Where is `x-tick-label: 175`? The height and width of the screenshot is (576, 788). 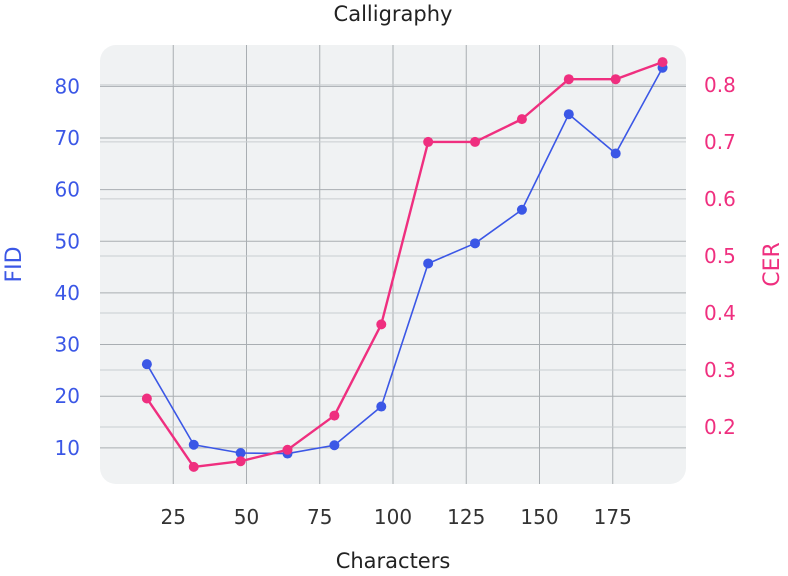 x-tick-label: 175 is located at coordinates (613, 517).